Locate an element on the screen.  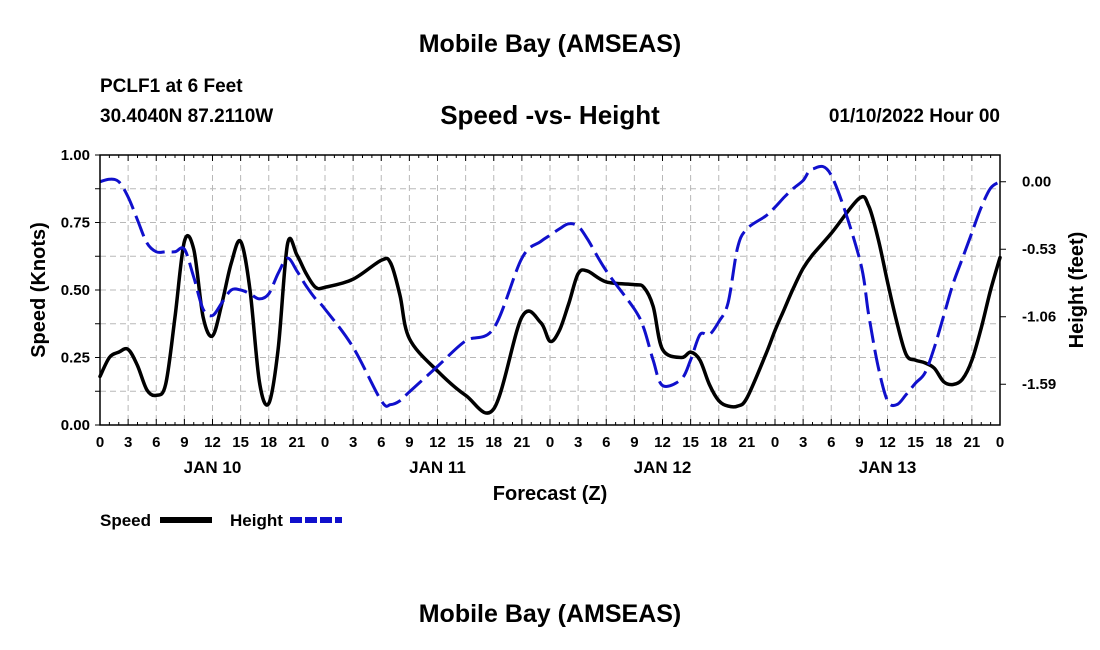
y-tick-label: 0.75 is located at coordinates (75, 223).